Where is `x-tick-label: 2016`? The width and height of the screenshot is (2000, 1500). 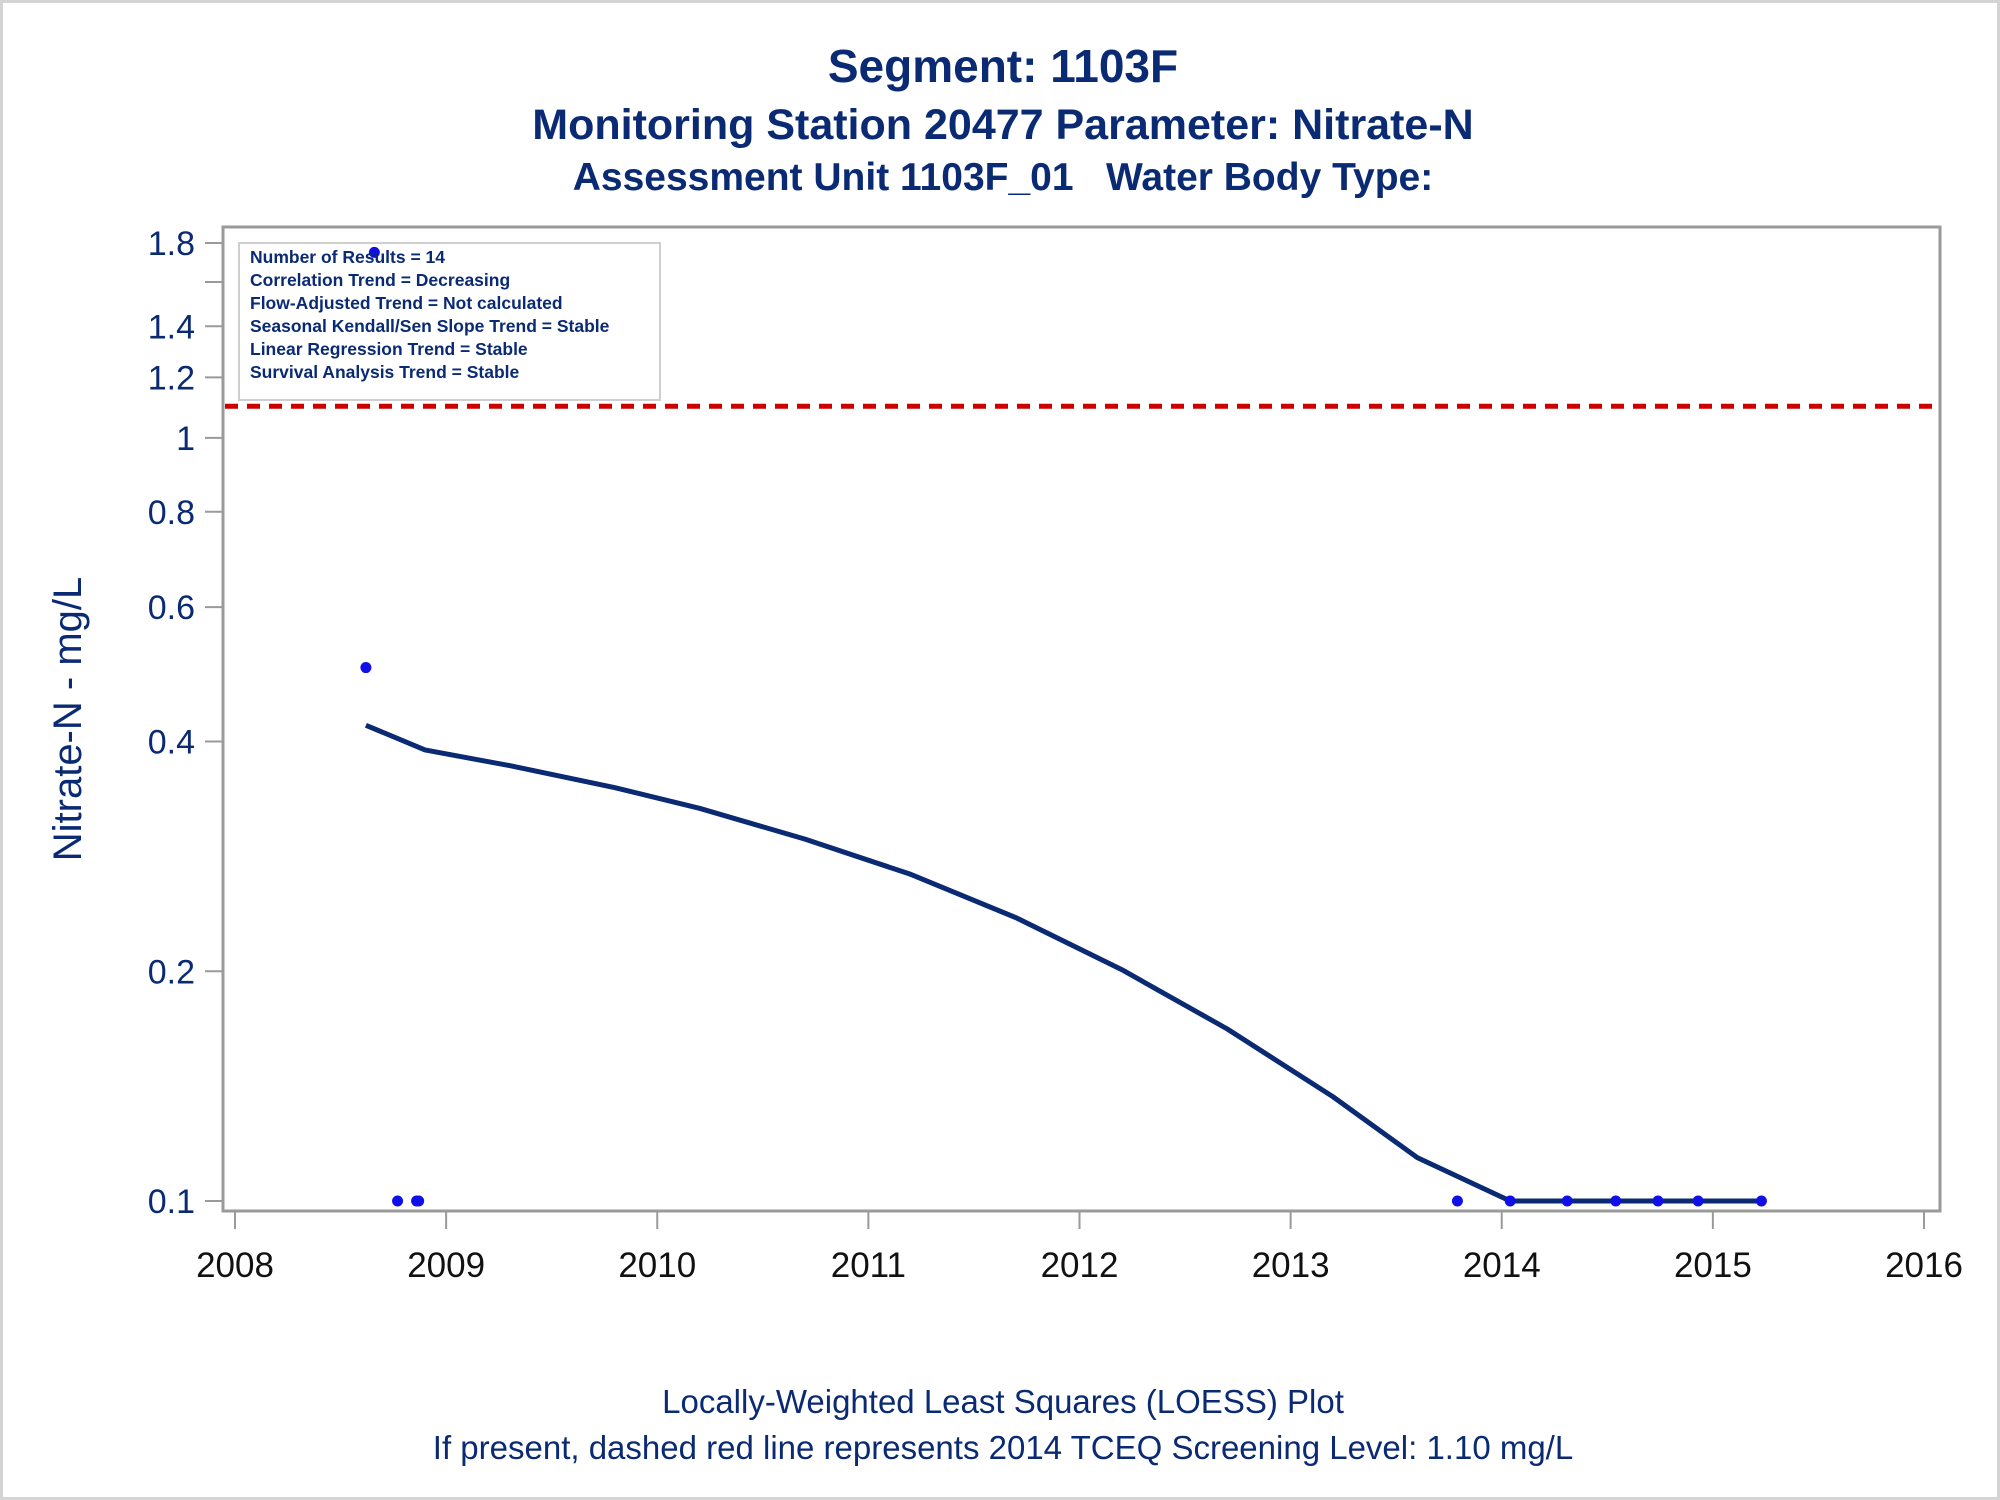
x-tick-label: 2016 is located at coordinates (1924, 1265).